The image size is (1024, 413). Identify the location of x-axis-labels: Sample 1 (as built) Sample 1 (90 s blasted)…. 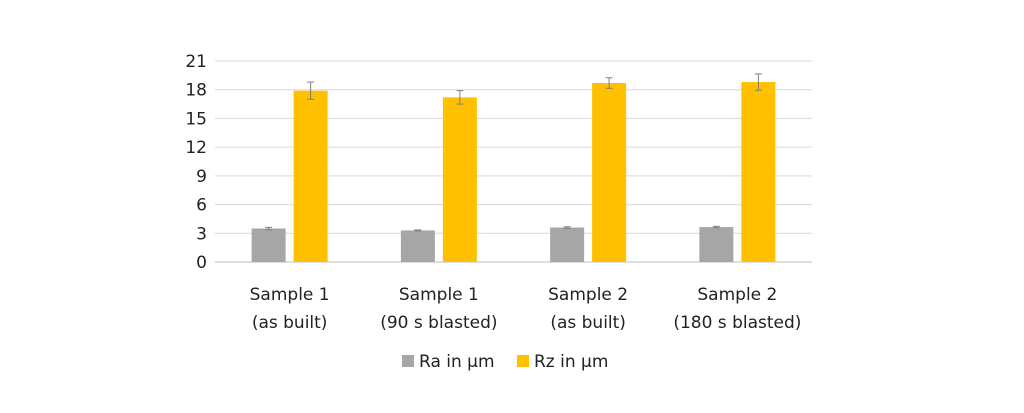
(526, 309).